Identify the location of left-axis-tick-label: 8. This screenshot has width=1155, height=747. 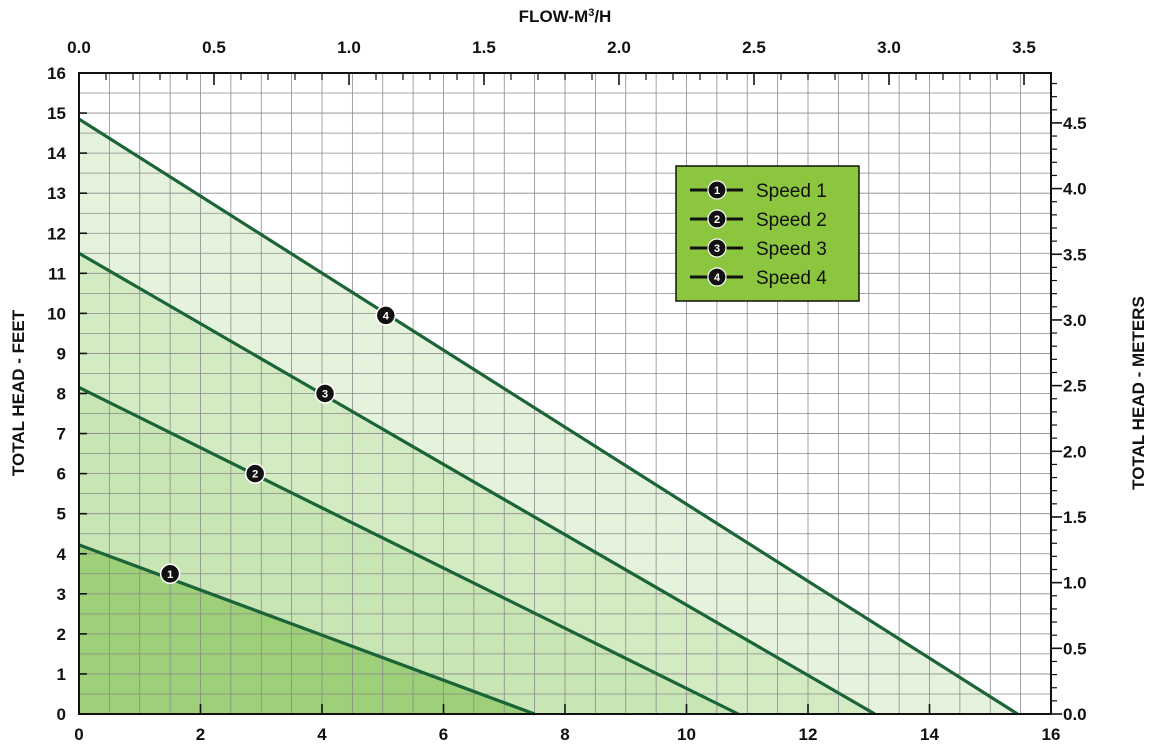
(61, 394).